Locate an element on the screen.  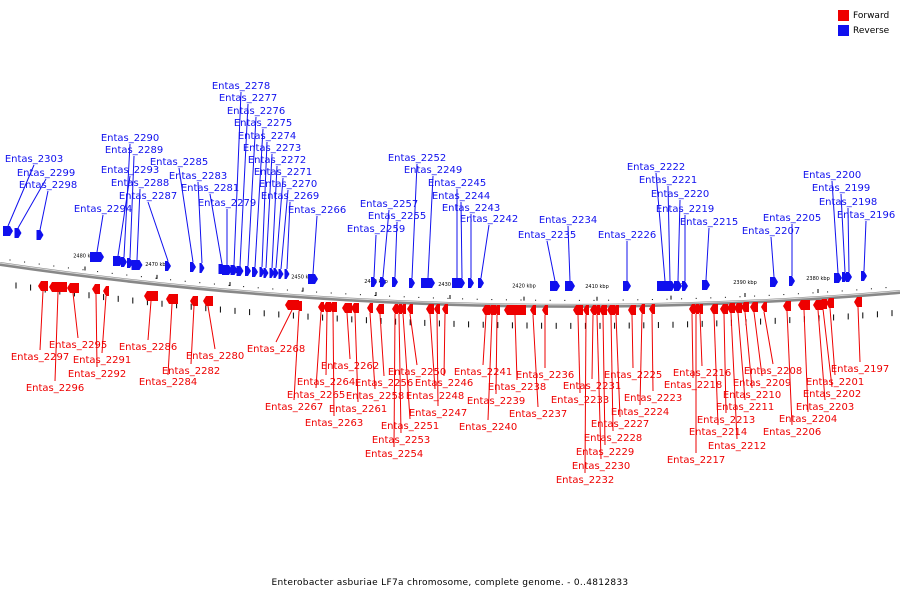
forward-gene-label: Entas_2211 is located at coordinates (745, 407).